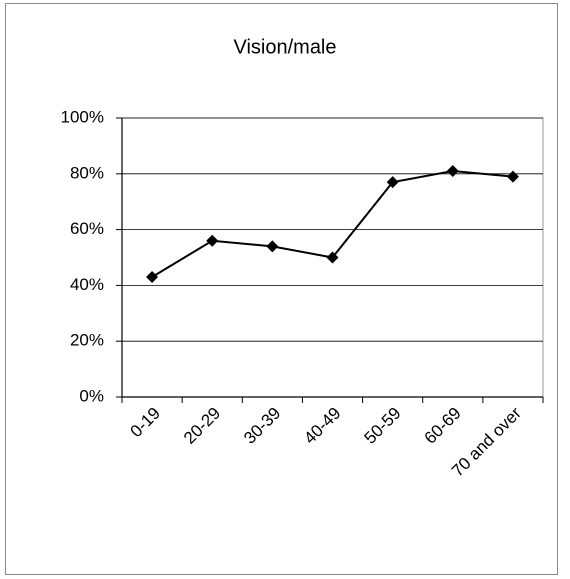  What do you see at coordinates (87, 228) in the screenshot?
I see `y-tick-label: 60%` at bounding box center [87, 228].